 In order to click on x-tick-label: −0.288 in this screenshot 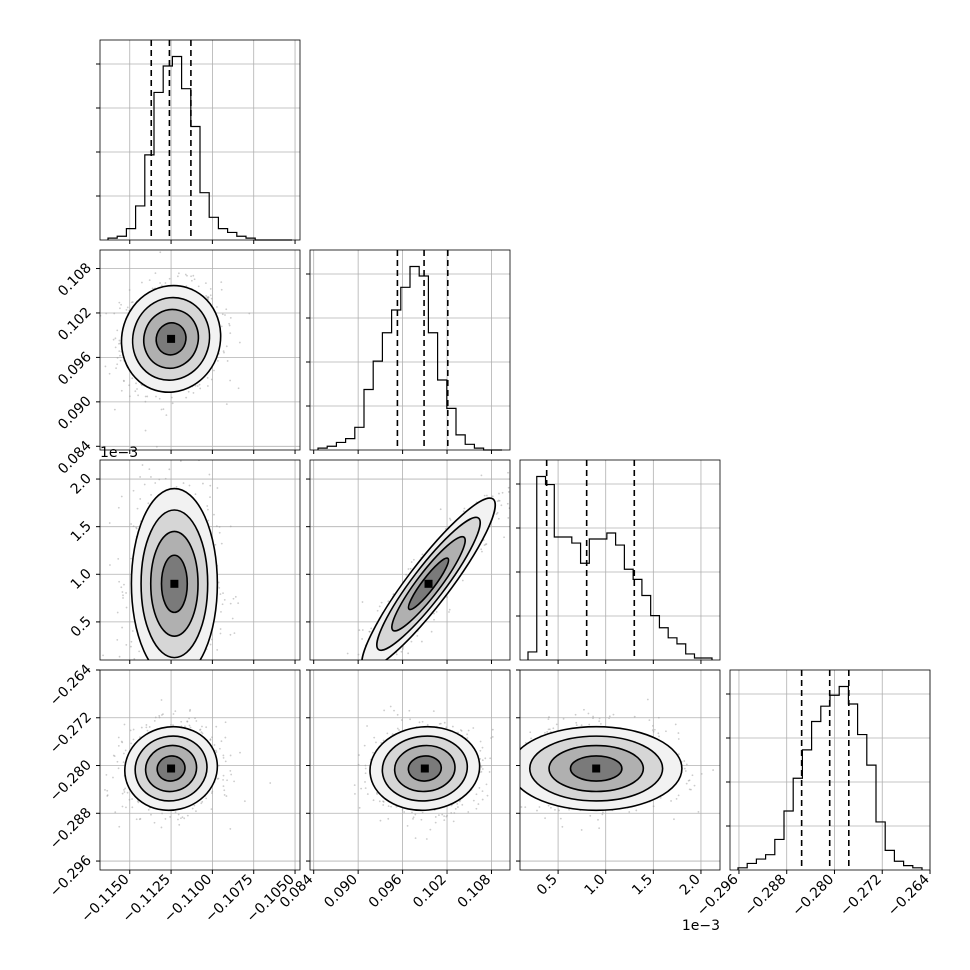, I will do `click(766, 896)`.